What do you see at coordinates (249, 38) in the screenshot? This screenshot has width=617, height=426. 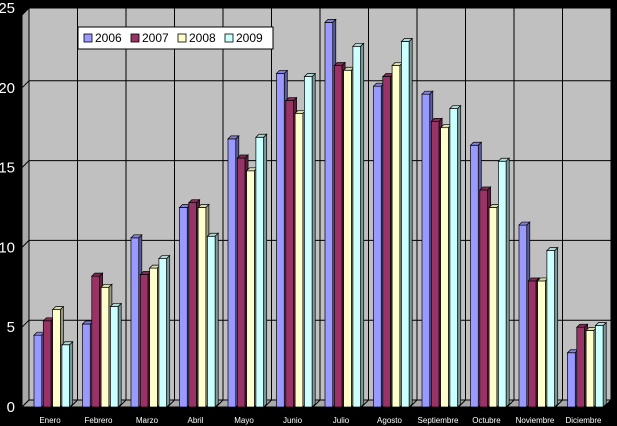 I see `legend-label: 2009` at bounding box center [249, 38].